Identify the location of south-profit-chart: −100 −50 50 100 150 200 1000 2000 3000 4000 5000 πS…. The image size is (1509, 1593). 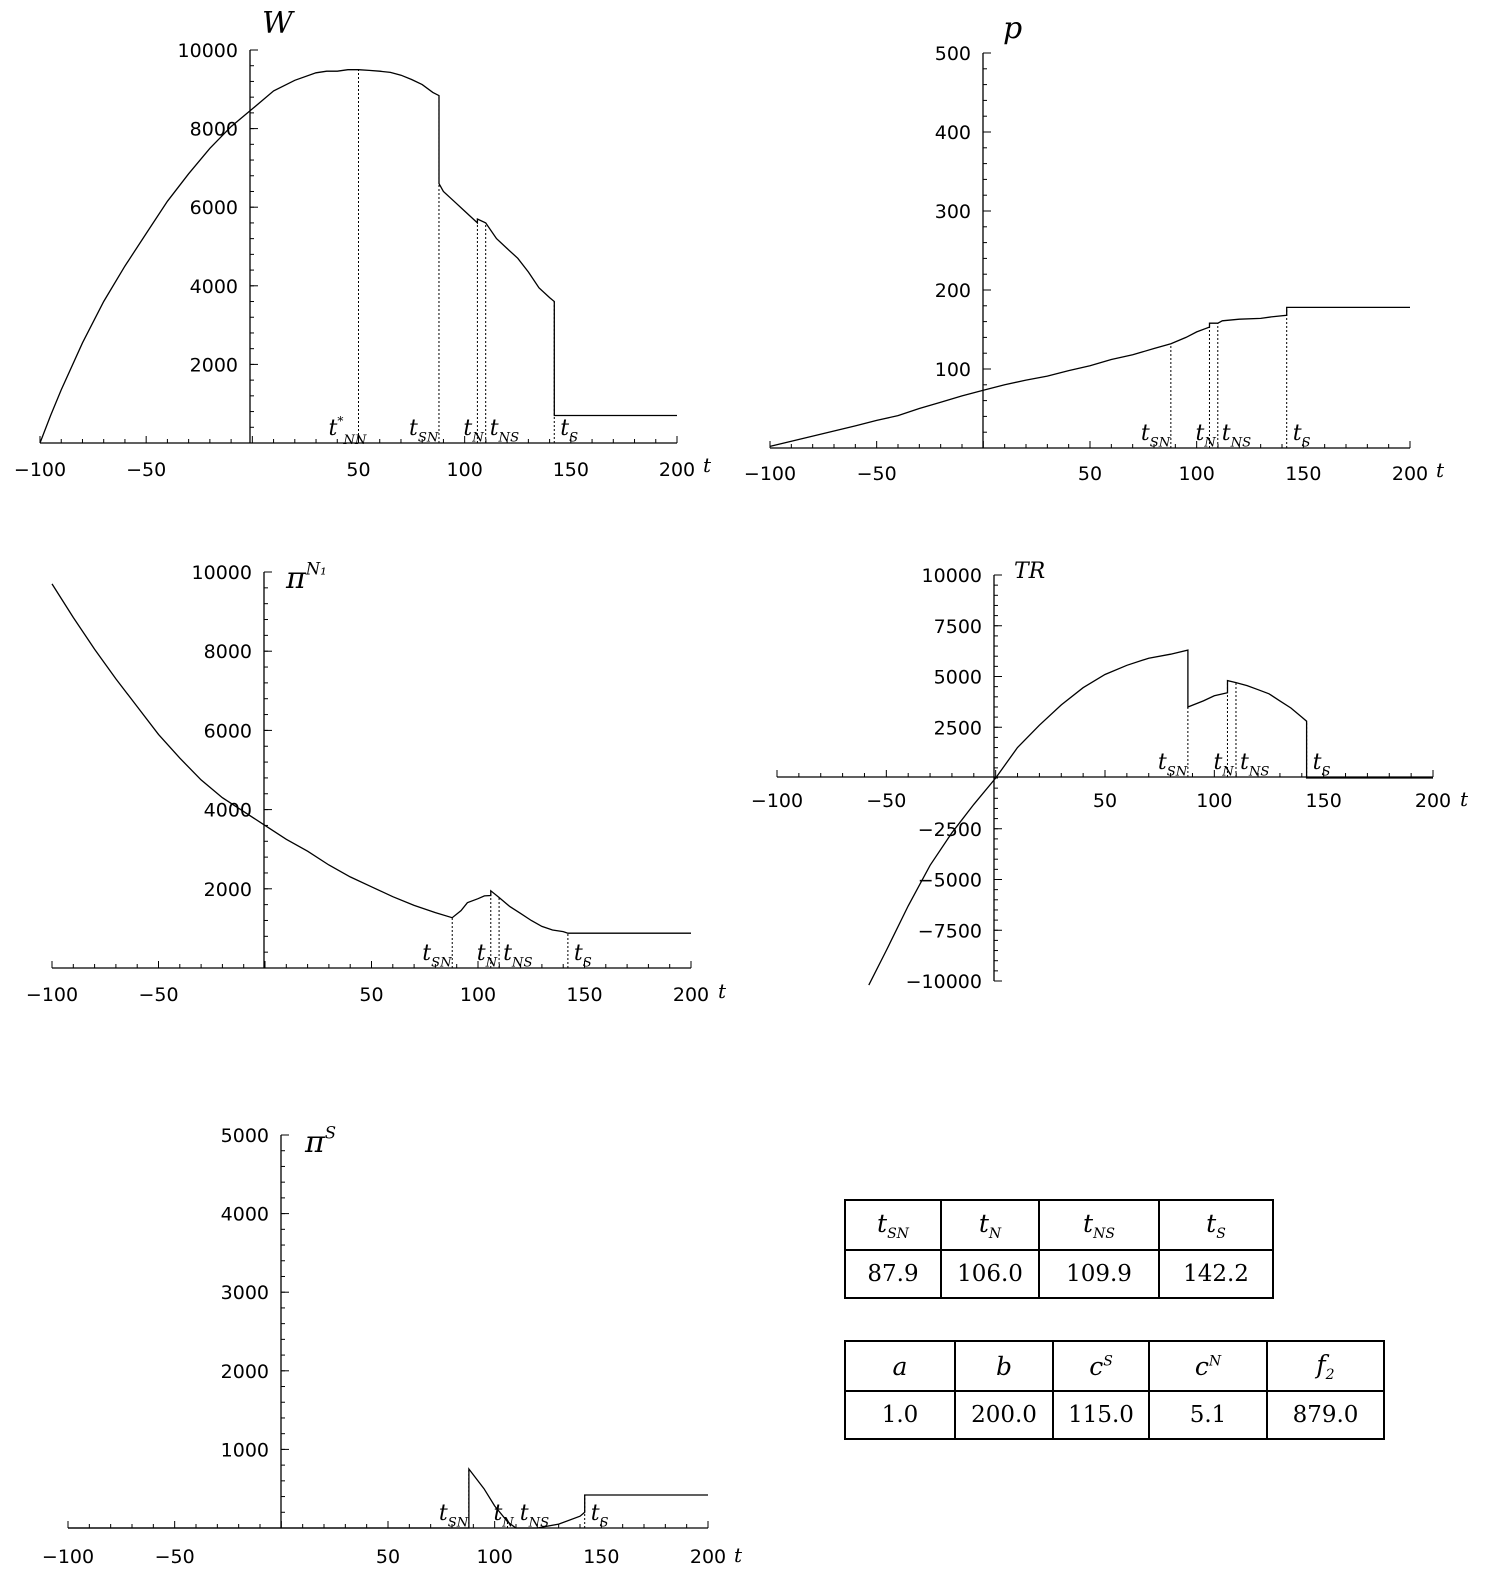
(392, 1346).